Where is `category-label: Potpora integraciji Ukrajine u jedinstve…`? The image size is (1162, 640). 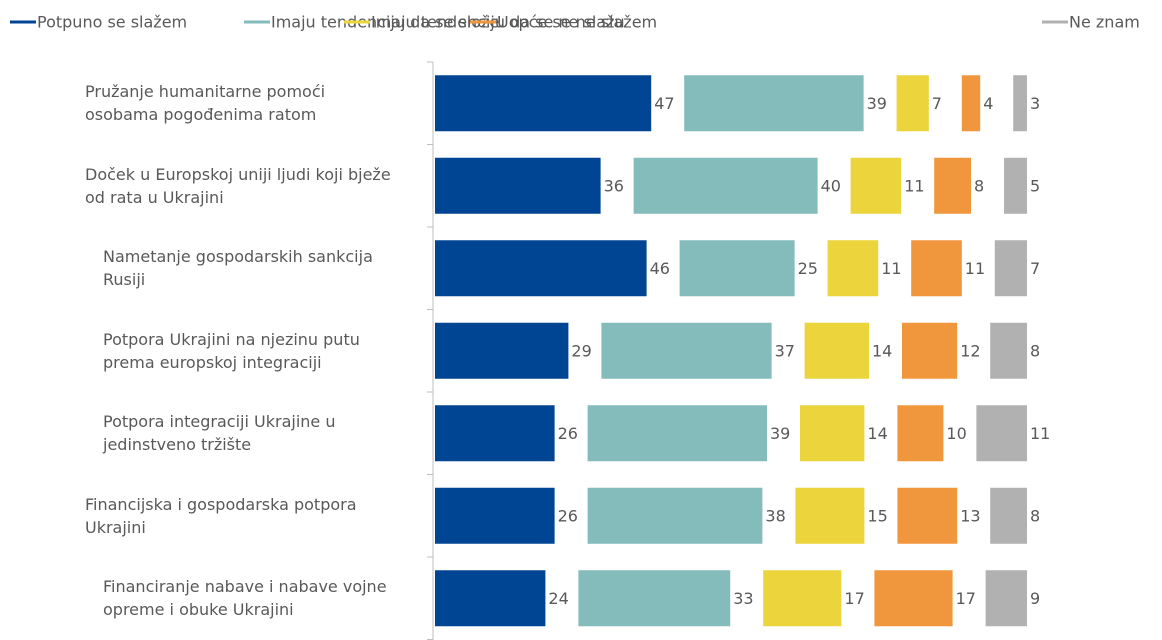 category-label: Potpora integraciji Ukrajine u jedinstve… is located at coordinates (219, 433).